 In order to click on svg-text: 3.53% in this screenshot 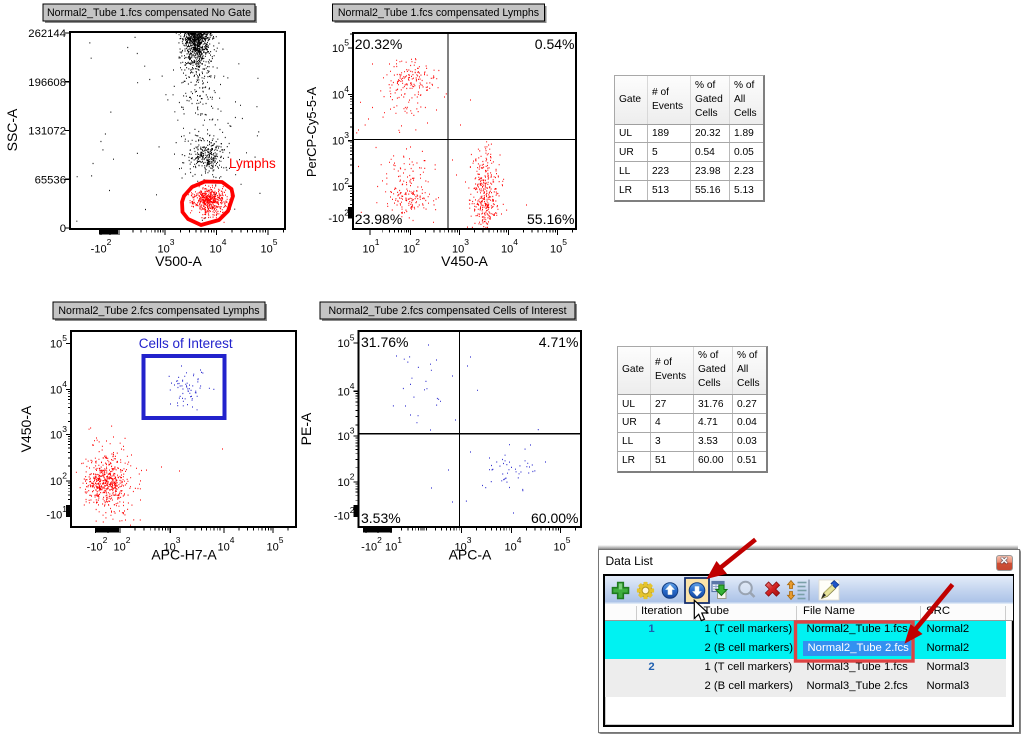, I will do `click(381, 518)`.